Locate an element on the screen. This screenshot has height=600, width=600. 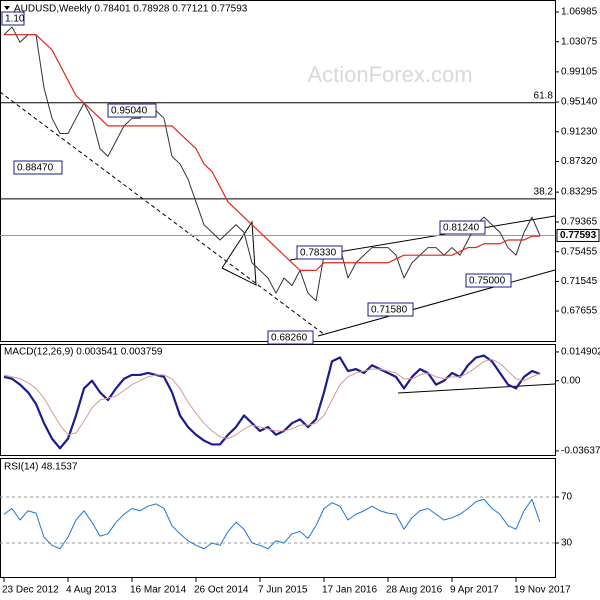
y-tick-label: 0.91230 is located at coordinates (579, 131).